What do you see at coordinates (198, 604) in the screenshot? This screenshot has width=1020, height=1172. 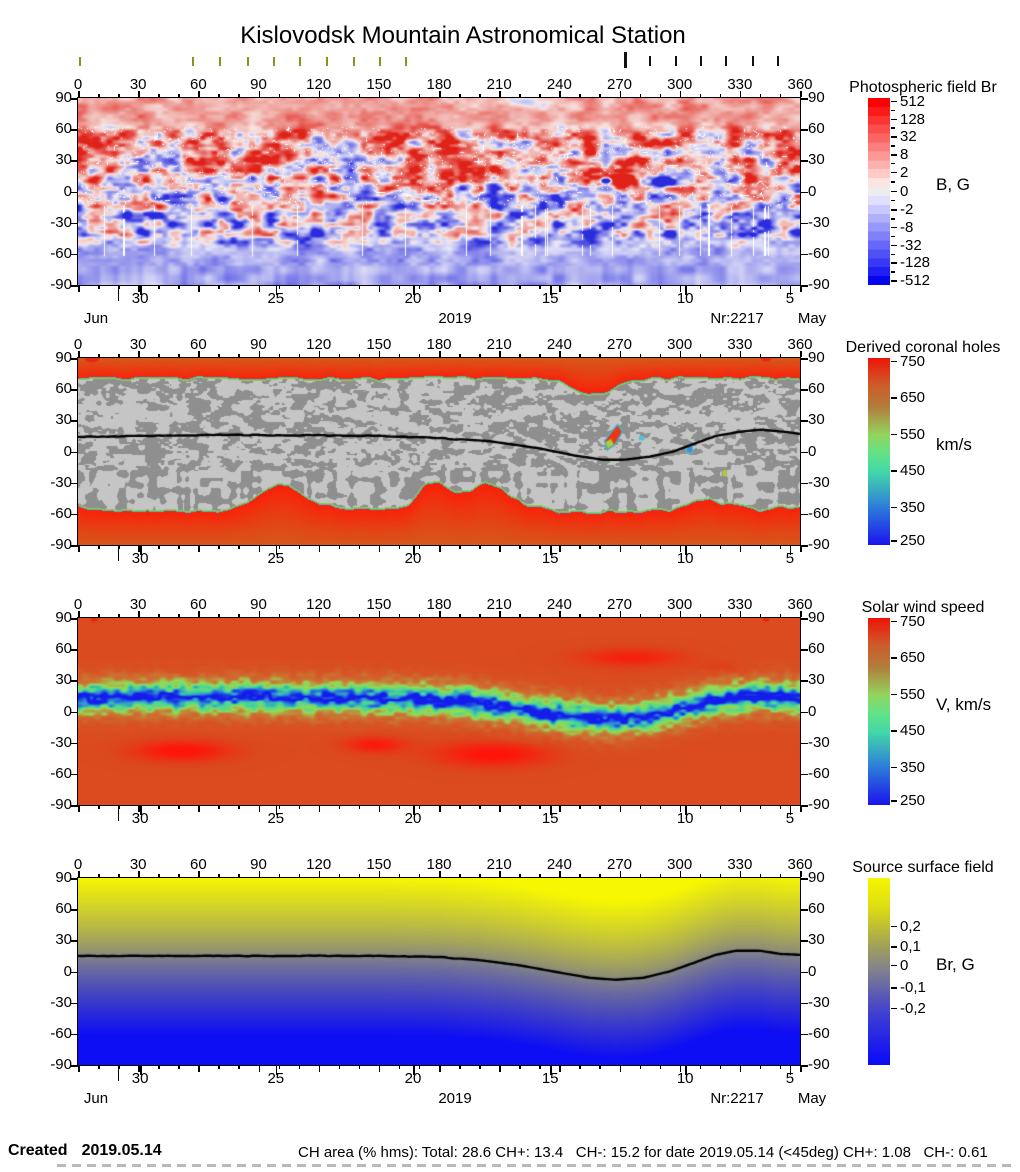 I see `lon-label: 60` at bounding box center [198, 604].